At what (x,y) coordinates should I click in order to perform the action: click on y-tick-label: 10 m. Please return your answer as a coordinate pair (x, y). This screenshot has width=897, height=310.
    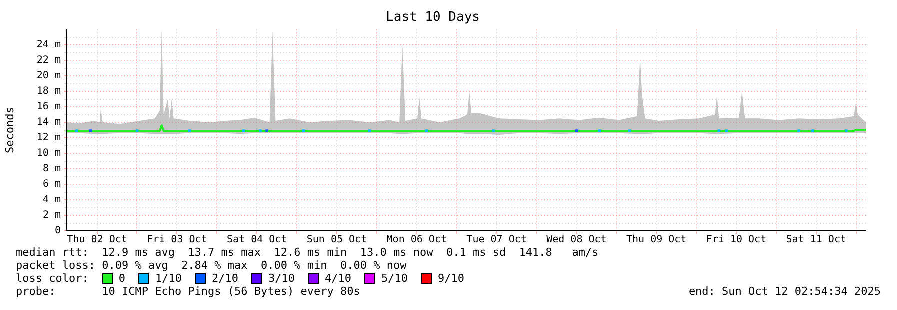
    Looking at the image, I should click on (48, 154).